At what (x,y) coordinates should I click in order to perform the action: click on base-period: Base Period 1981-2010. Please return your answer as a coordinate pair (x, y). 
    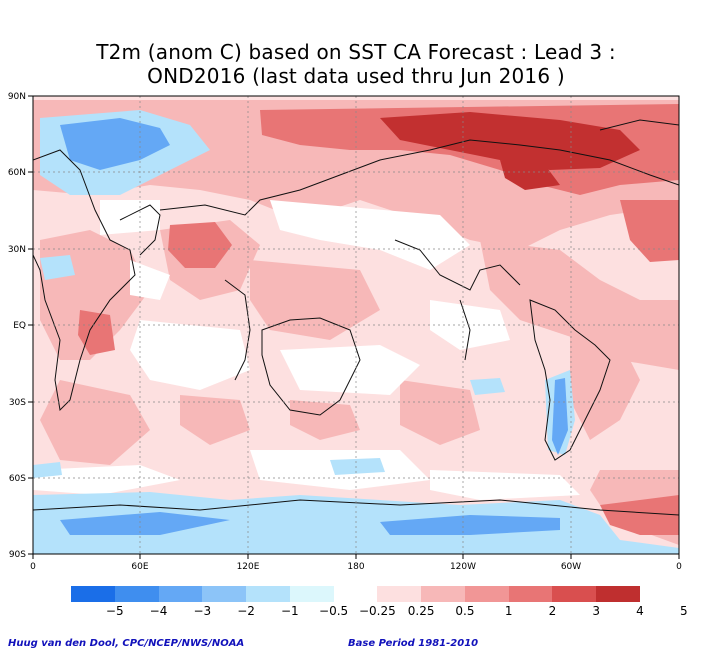
    Looking at the image, I should click on (413, 643).